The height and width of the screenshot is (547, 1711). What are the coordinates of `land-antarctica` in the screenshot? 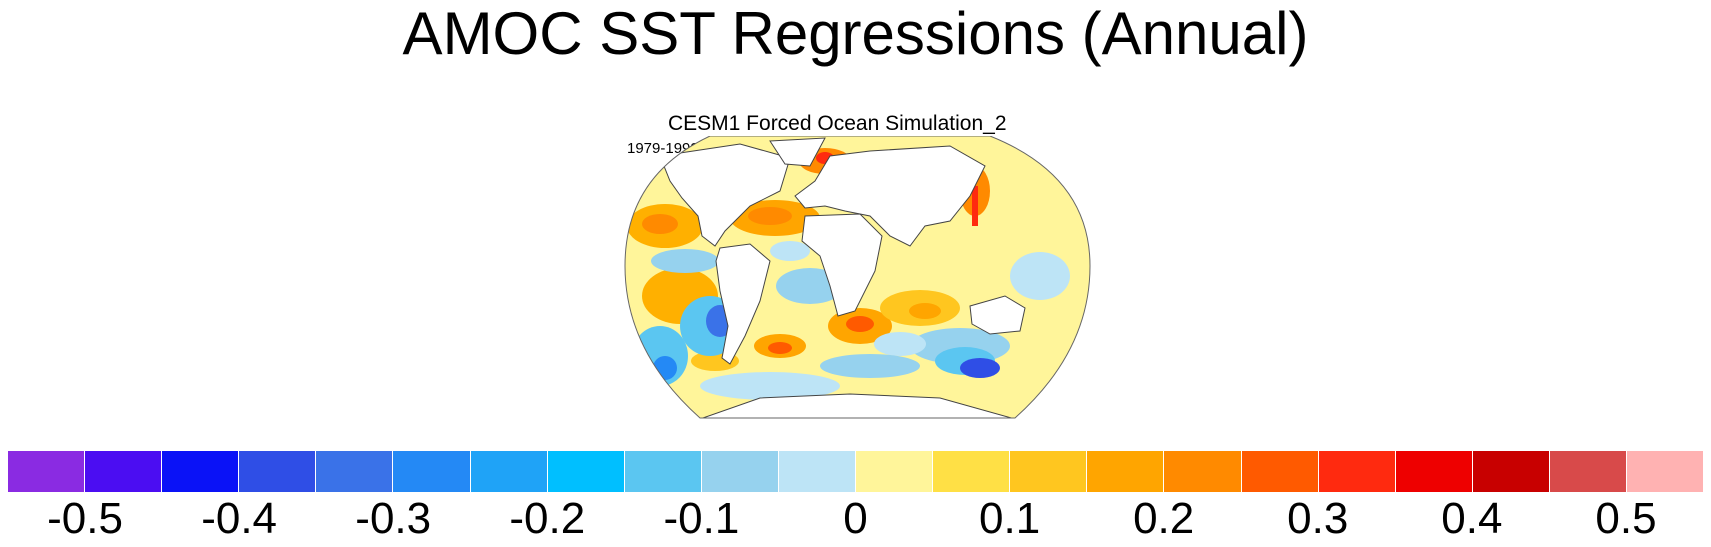 It's located at (860, 405).